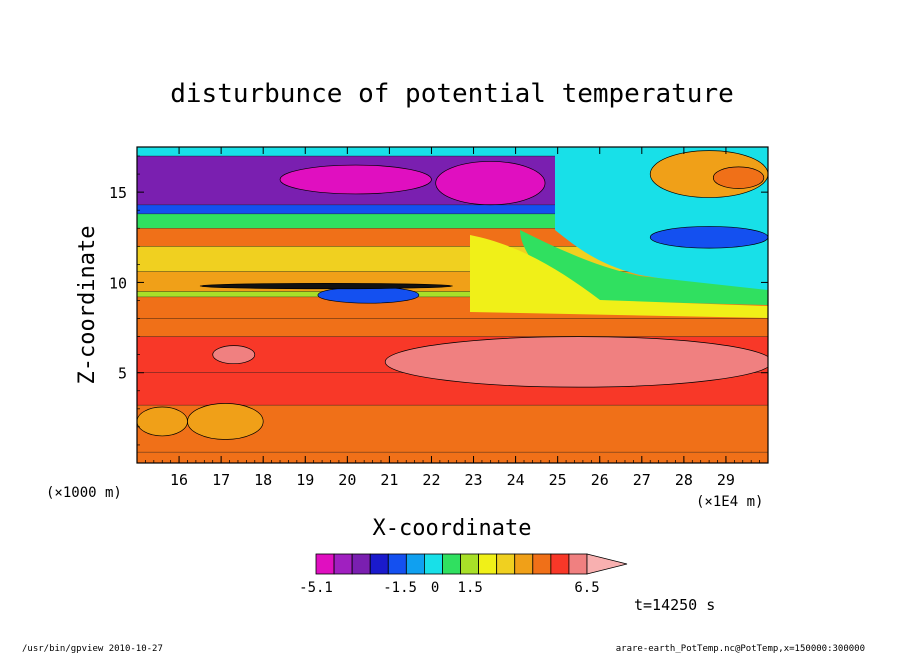 The height and width of the screenshot is (654, 904). Describe the element at coordinates (684, 480) in the screenshot. I see `x-tick-label: 28` at that location.